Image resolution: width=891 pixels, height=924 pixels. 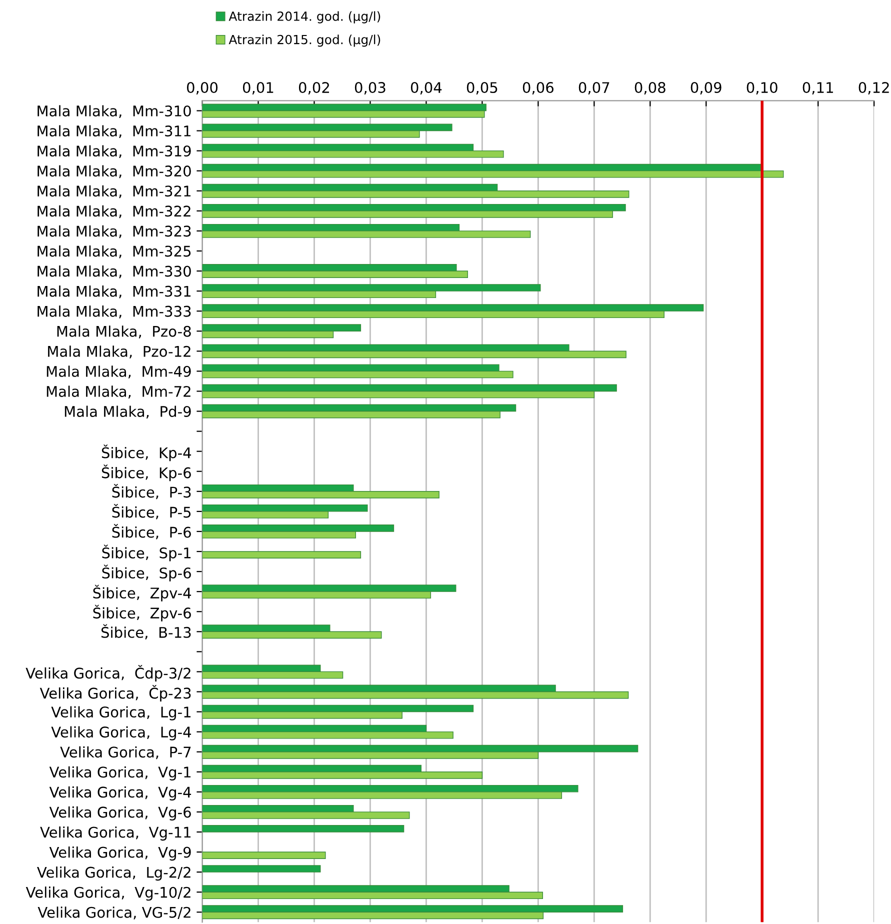 I want to click on y-tick-label: Šibice, P-3, so click(x=151, y=492).